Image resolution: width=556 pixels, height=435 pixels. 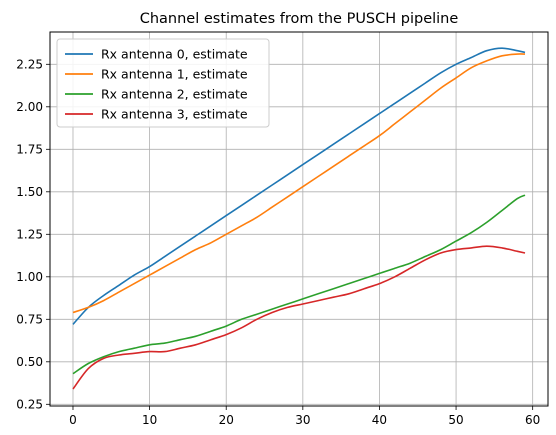 I want to click on x-tick-label: 60, so click(x=532, y=420).